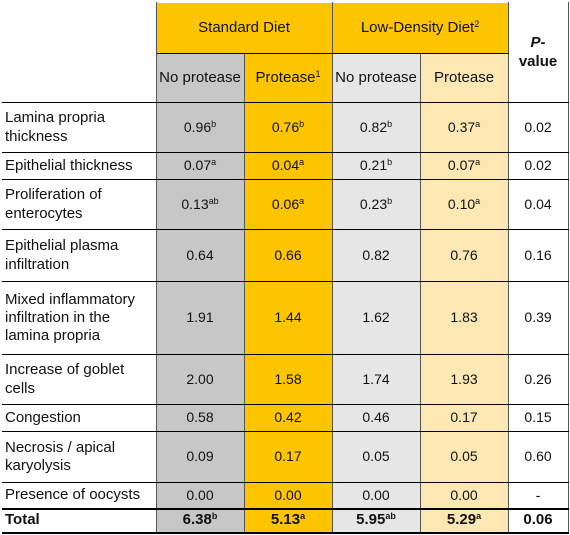 The width and height of the screenshot is (570, 535). What do you see at coordinates (538, 52) in the screenshot?
I see `pvalue-header: P-value` at bounding box center [538, 52].